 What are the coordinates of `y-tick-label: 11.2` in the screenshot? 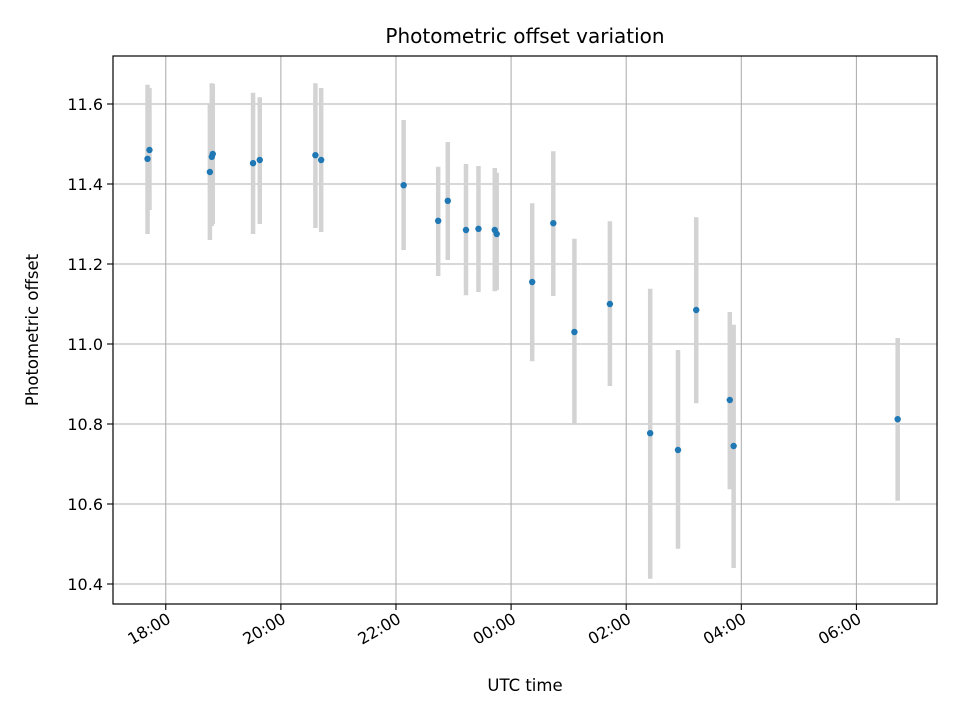 It's located at (85, 264).